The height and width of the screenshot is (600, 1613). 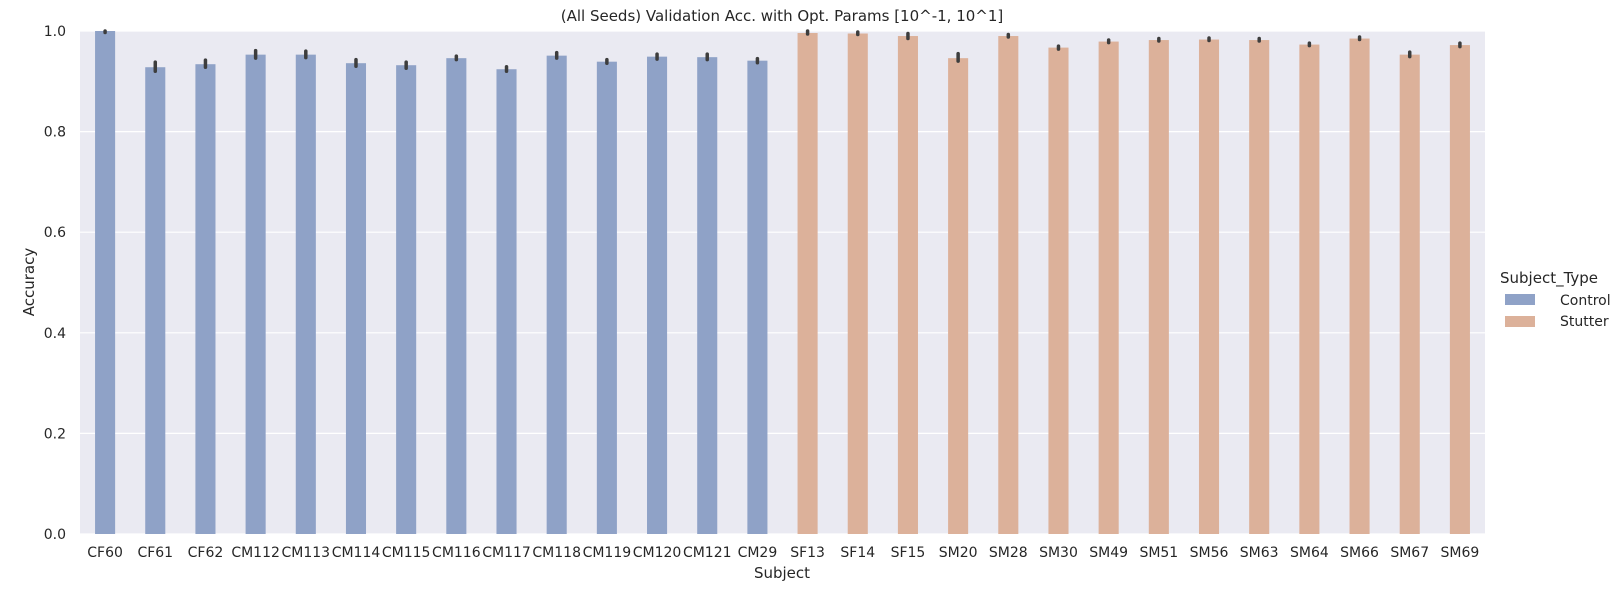 I want to click on x-tick-label: CF62, so click(x=206, y=553).